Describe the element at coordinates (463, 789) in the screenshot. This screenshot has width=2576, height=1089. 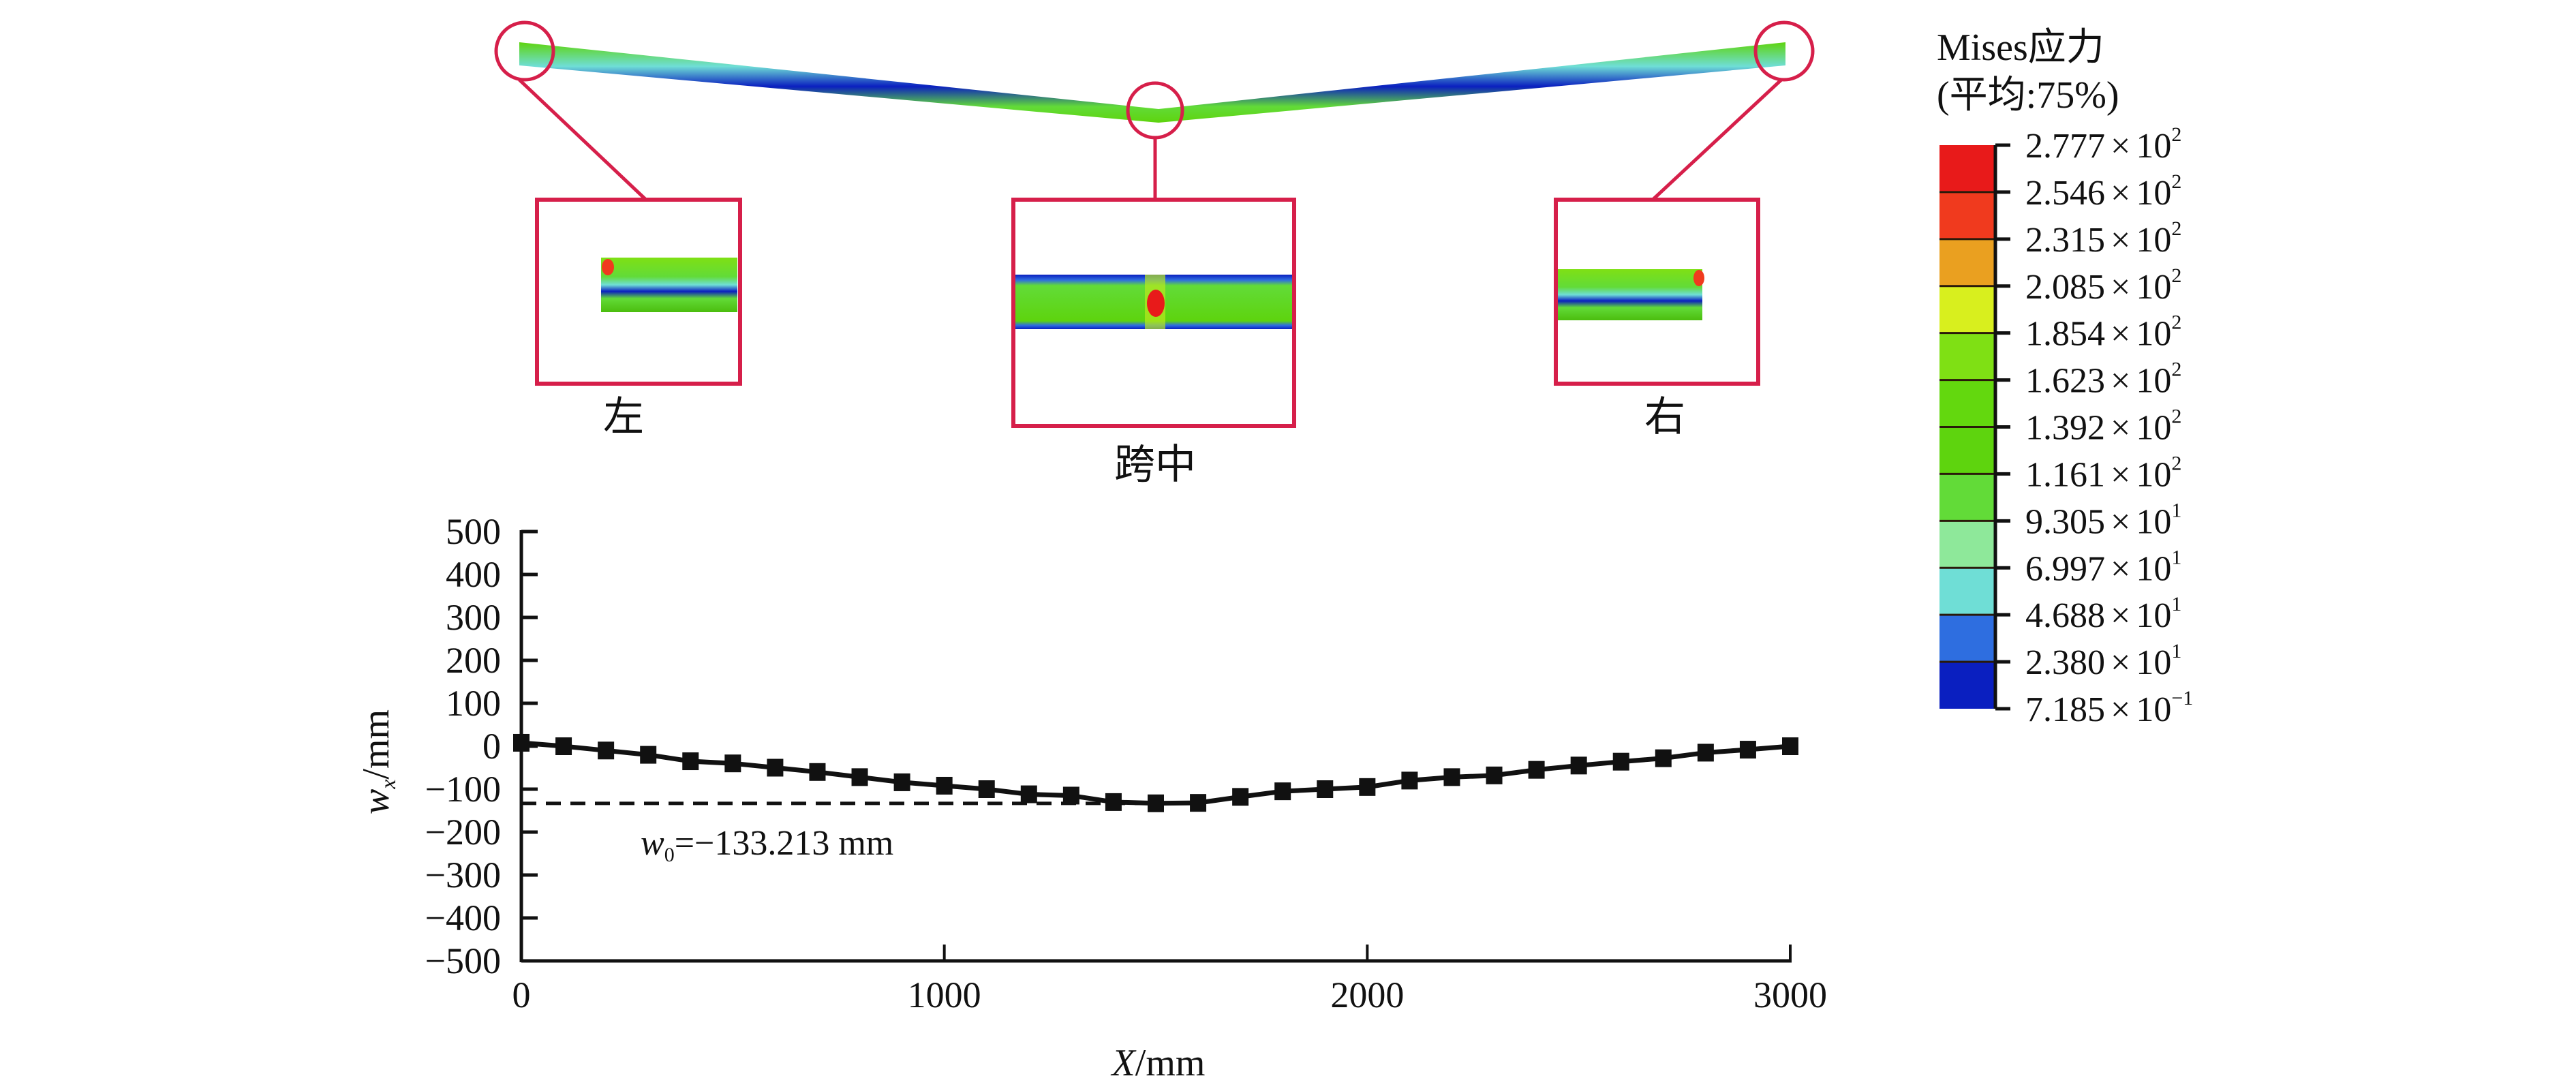
I see `y-tick-label: −100` at that location.